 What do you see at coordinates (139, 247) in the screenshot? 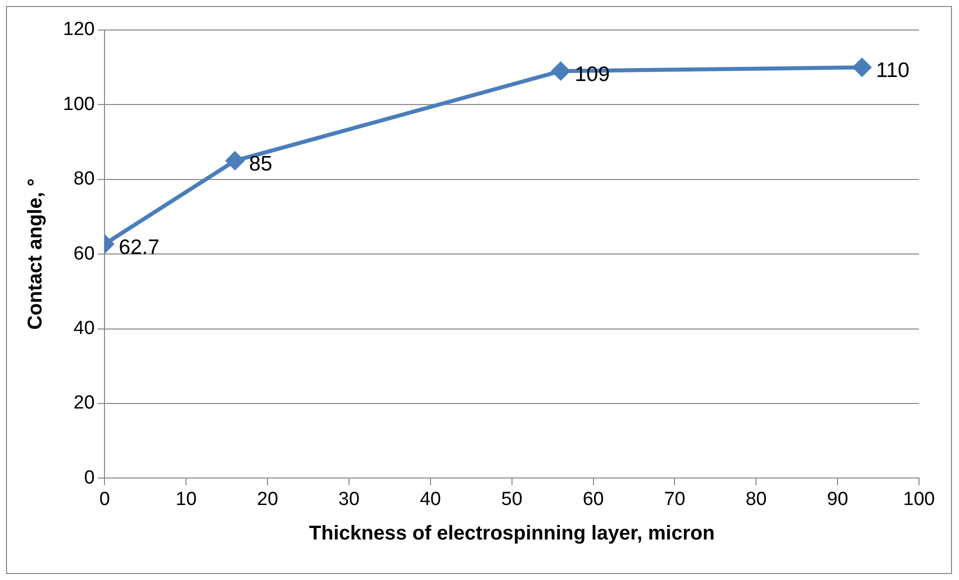
I see `data-label: 62.7` at bounding box center [139, 247].